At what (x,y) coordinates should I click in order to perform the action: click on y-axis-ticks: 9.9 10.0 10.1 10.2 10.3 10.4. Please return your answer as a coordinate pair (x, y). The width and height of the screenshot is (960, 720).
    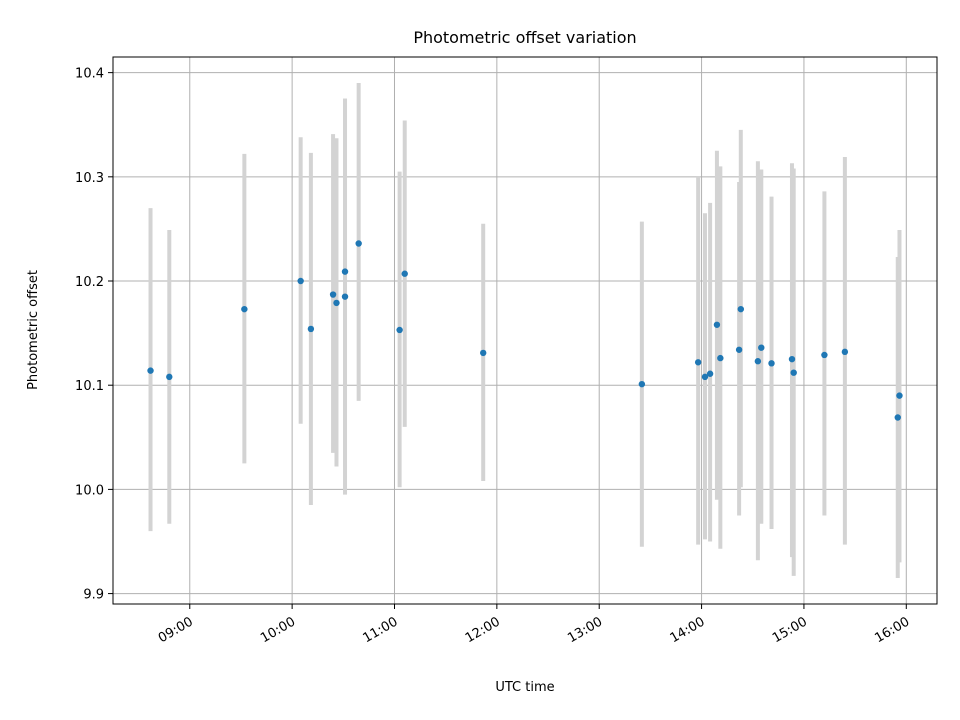
    Looking at the image, I should click on (94, 335).